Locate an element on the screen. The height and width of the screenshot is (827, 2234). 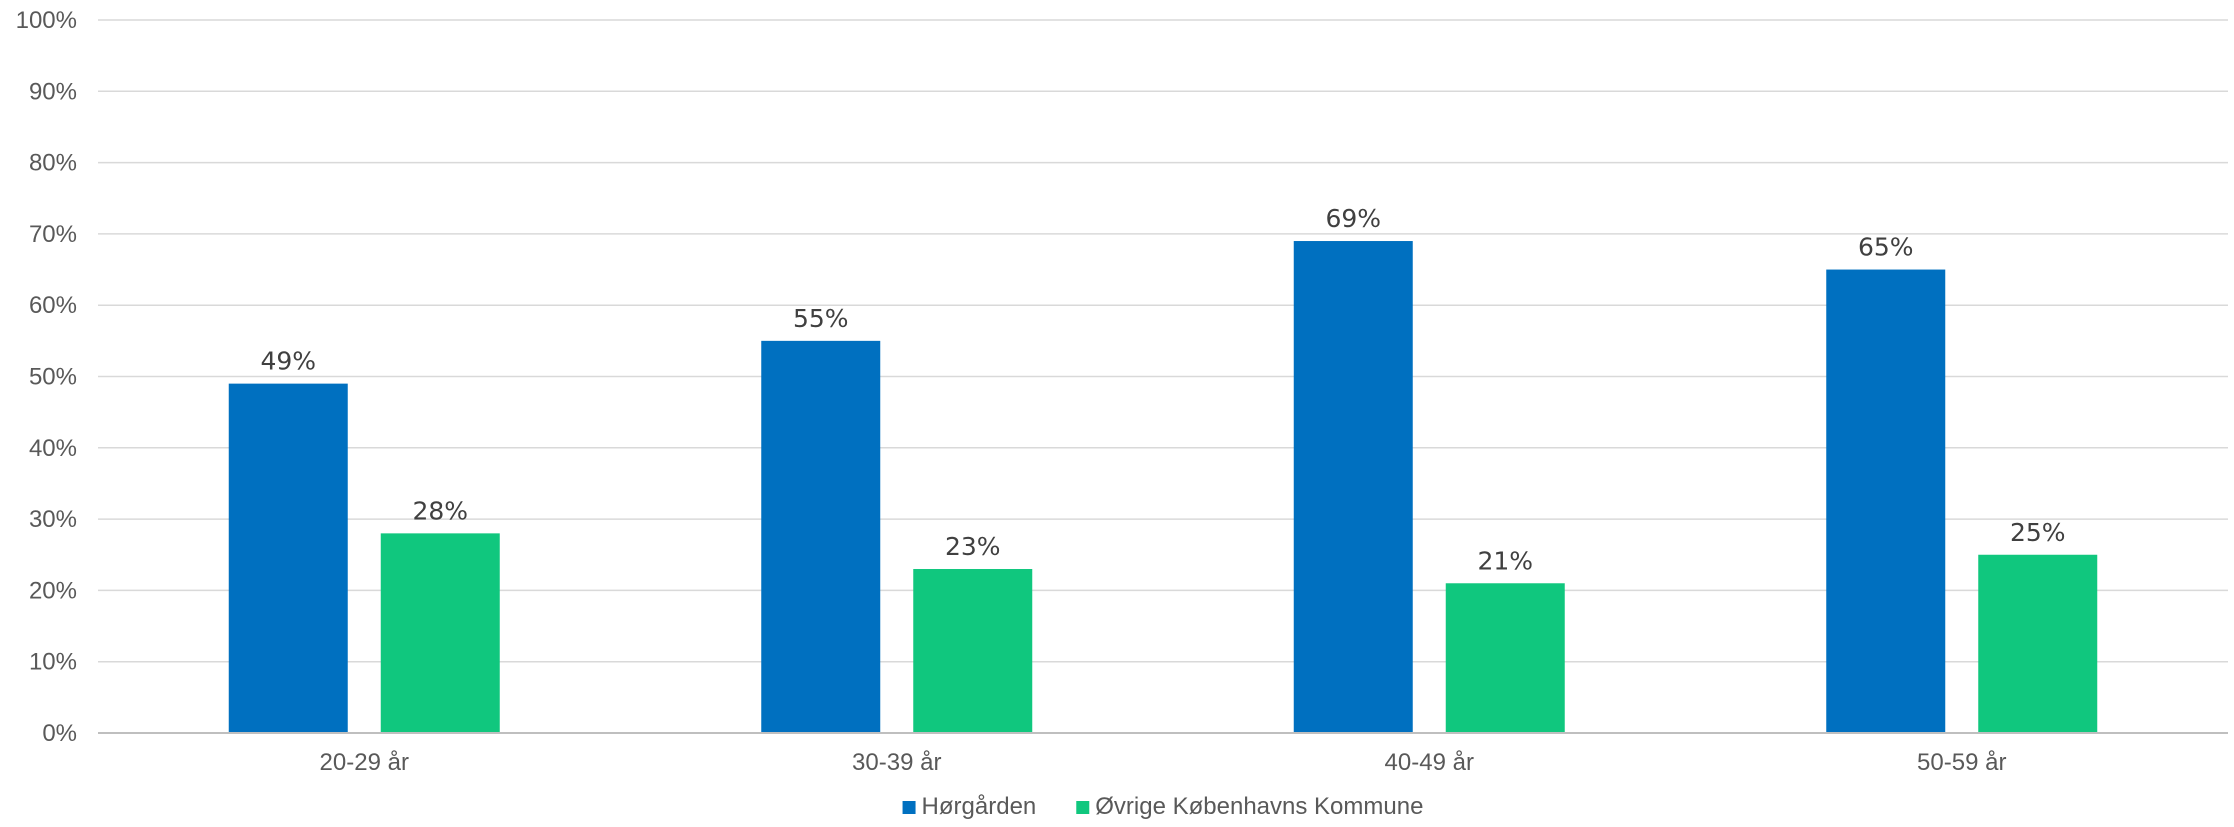
data-label: 49% is located at coordinates (288, 361).